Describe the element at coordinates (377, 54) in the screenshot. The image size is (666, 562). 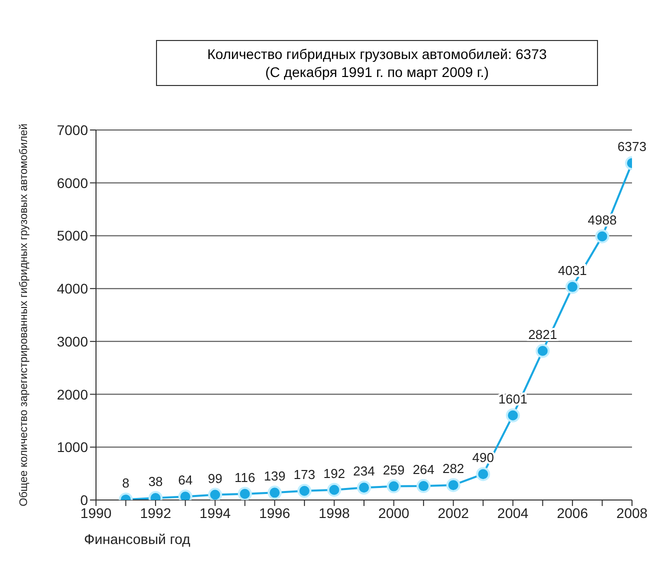
I see `text: Количество гибридных грузовых автомобилей: 6373` at that location.